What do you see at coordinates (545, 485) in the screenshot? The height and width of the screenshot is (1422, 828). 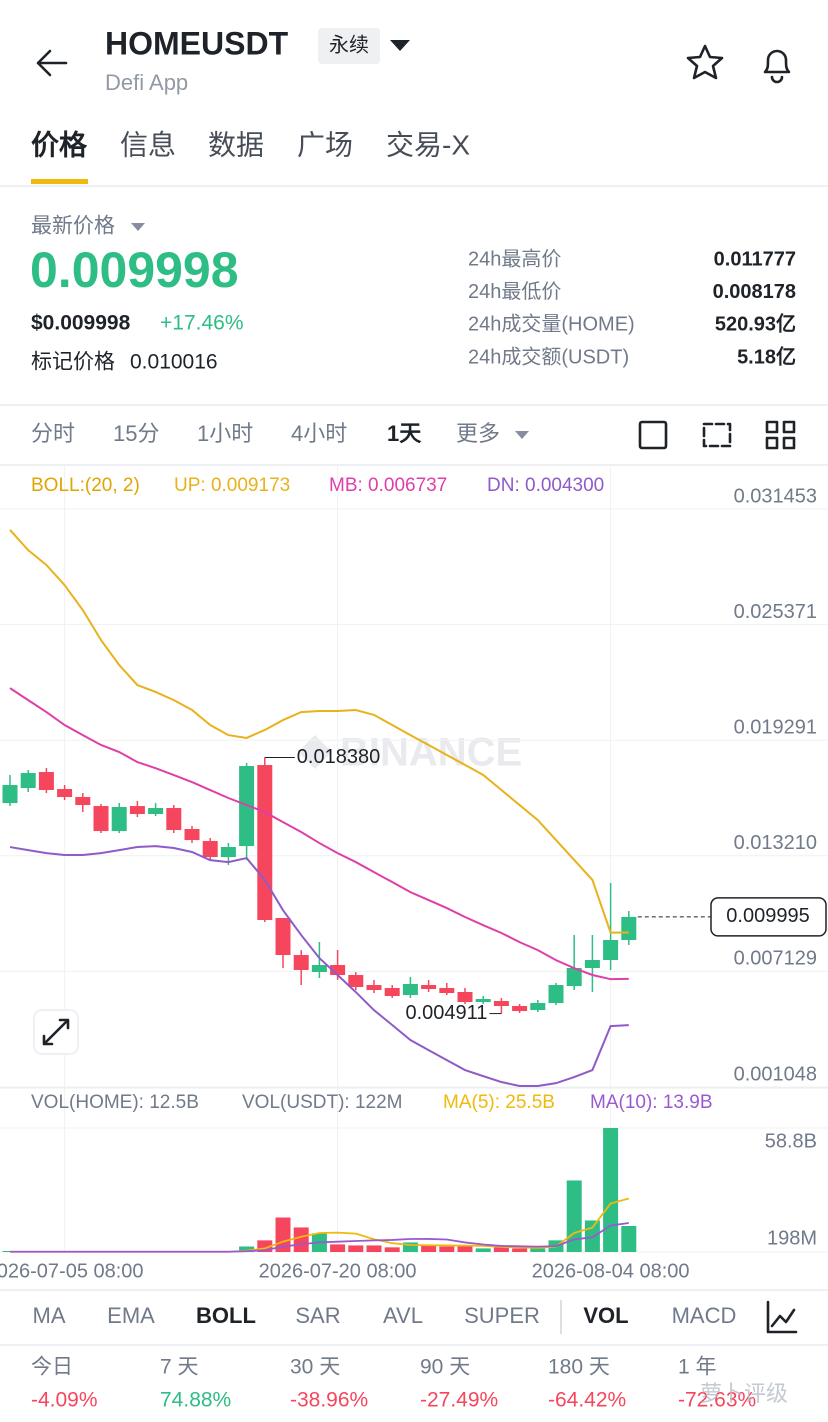 I see `legend-entry: DN: 0.004300` at bounding box center [545, 485].